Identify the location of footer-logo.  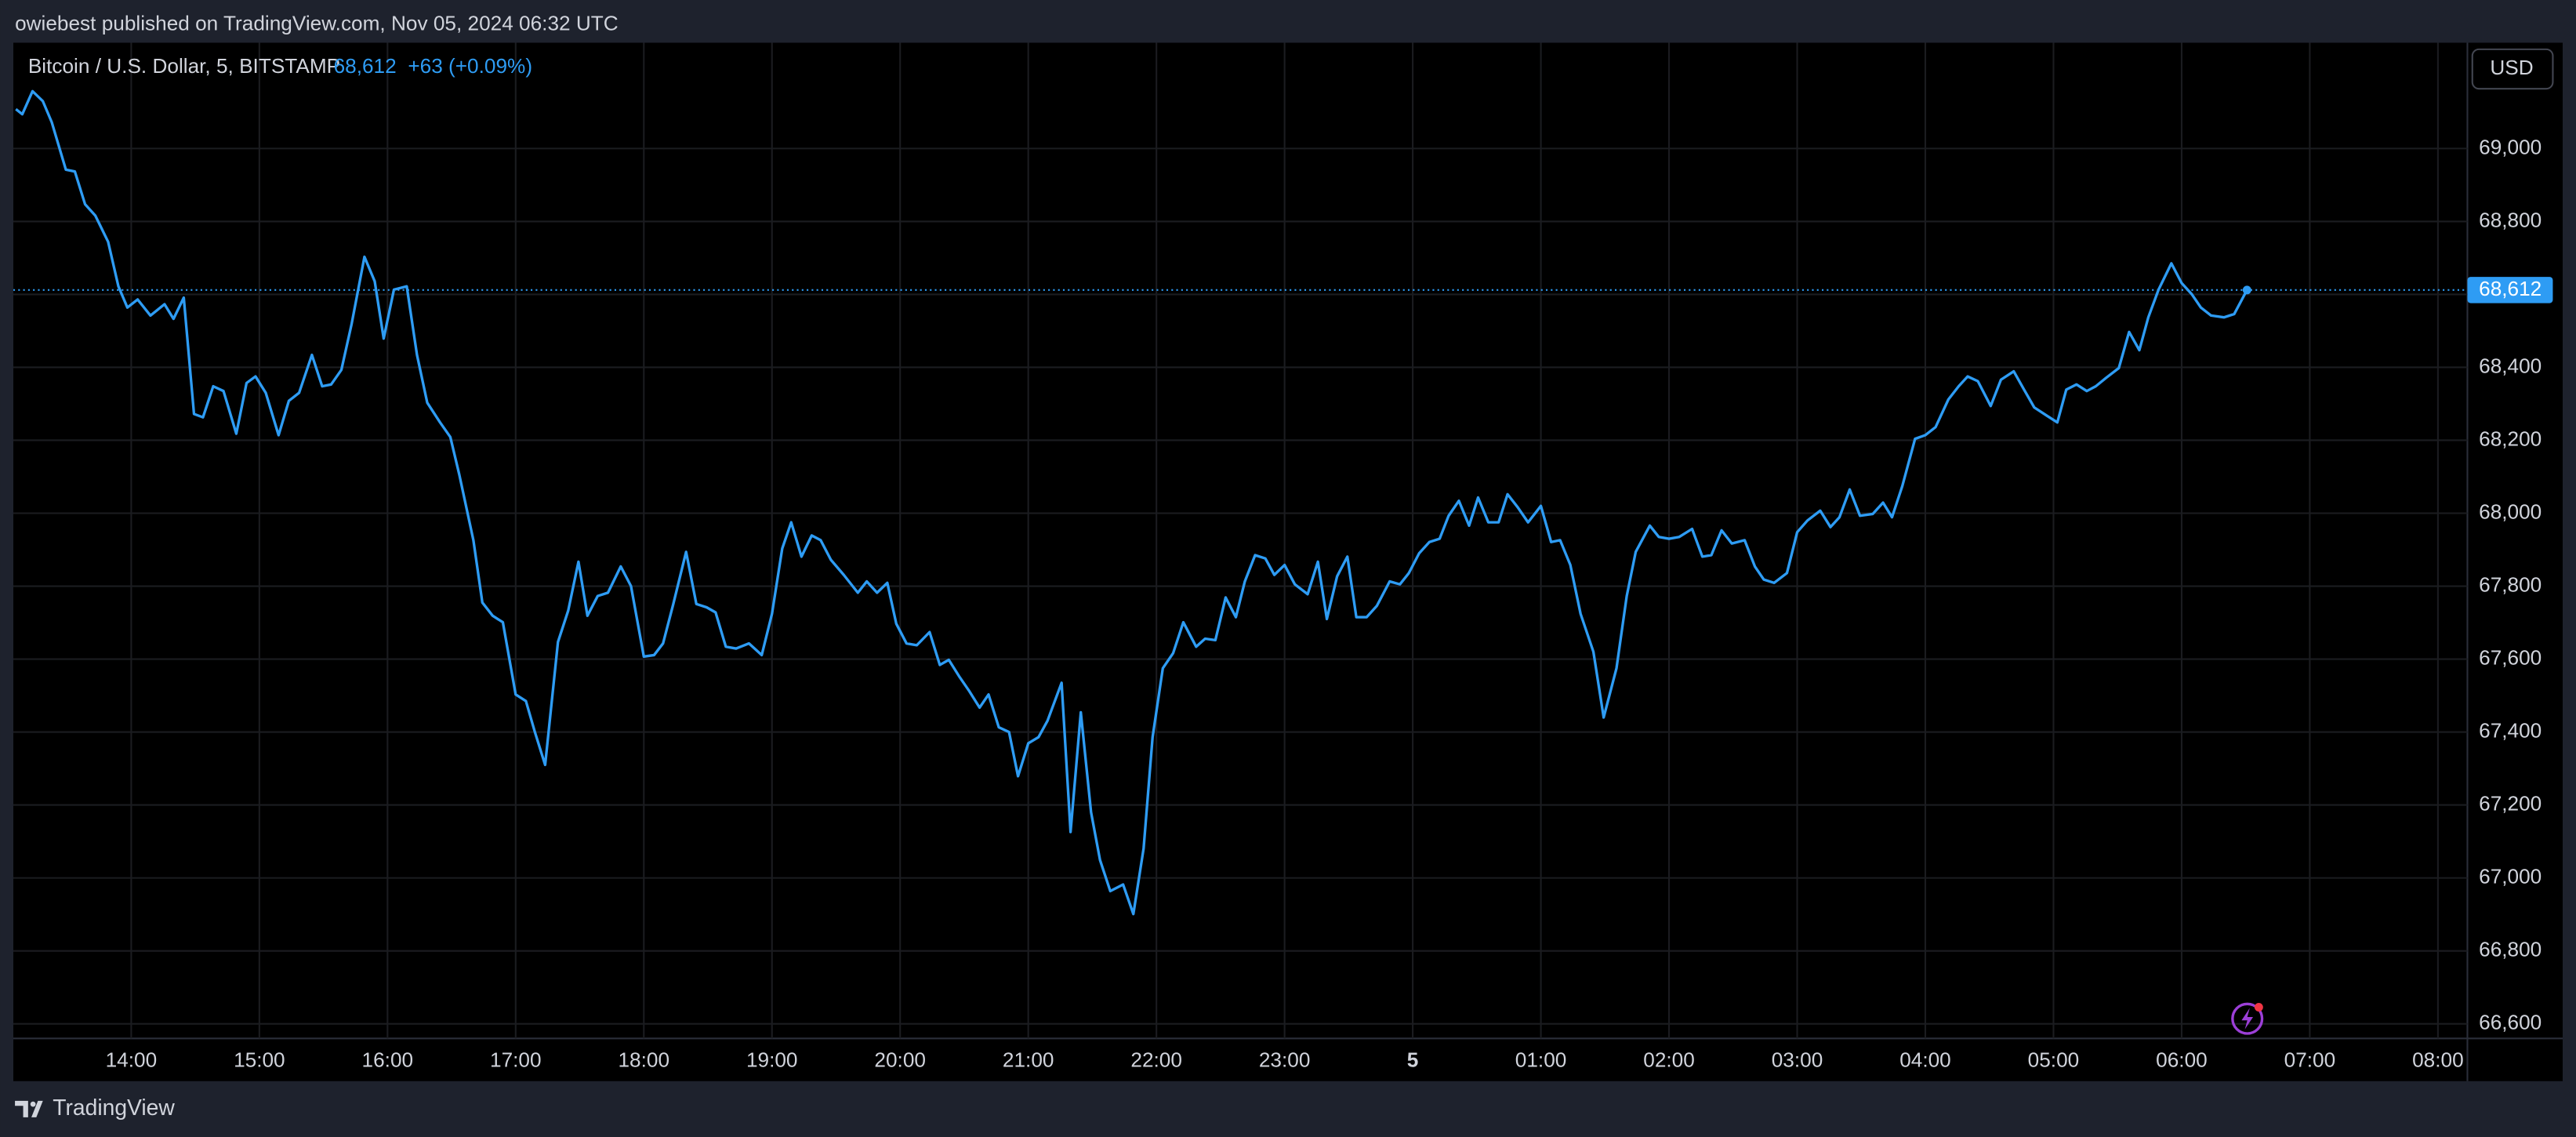
(29, 1108).